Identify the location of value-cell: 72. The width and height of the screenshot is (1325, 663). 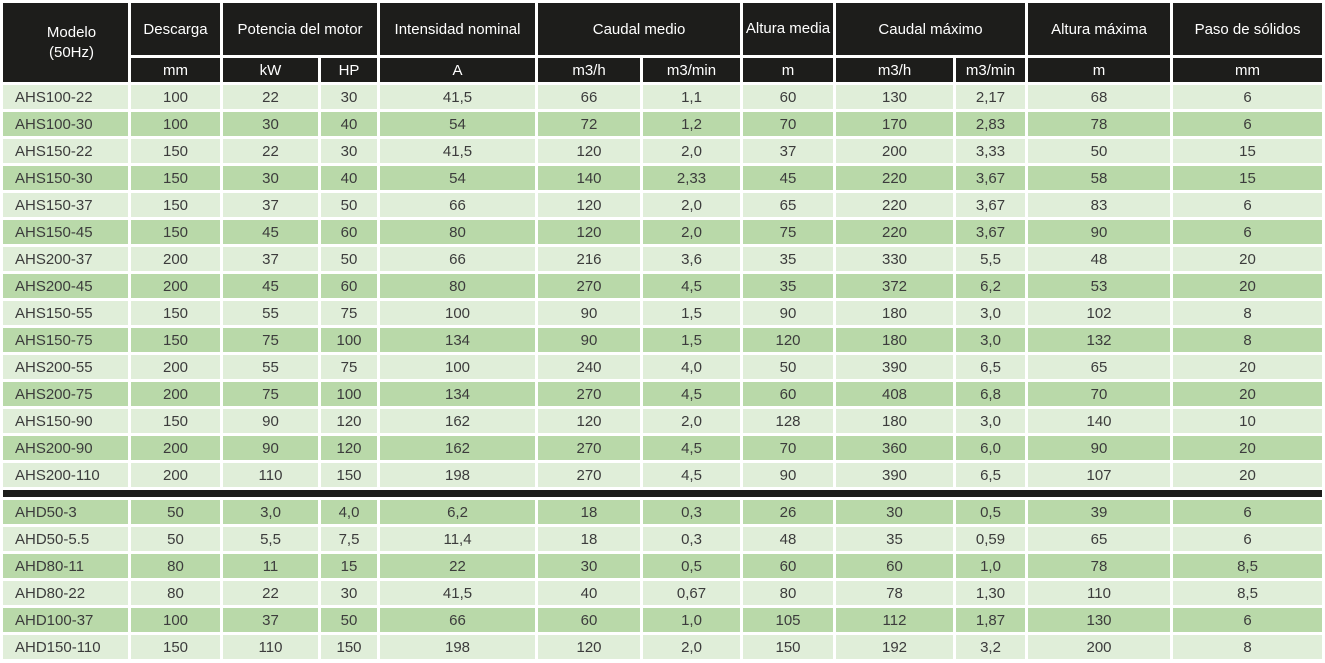
(589, 124).